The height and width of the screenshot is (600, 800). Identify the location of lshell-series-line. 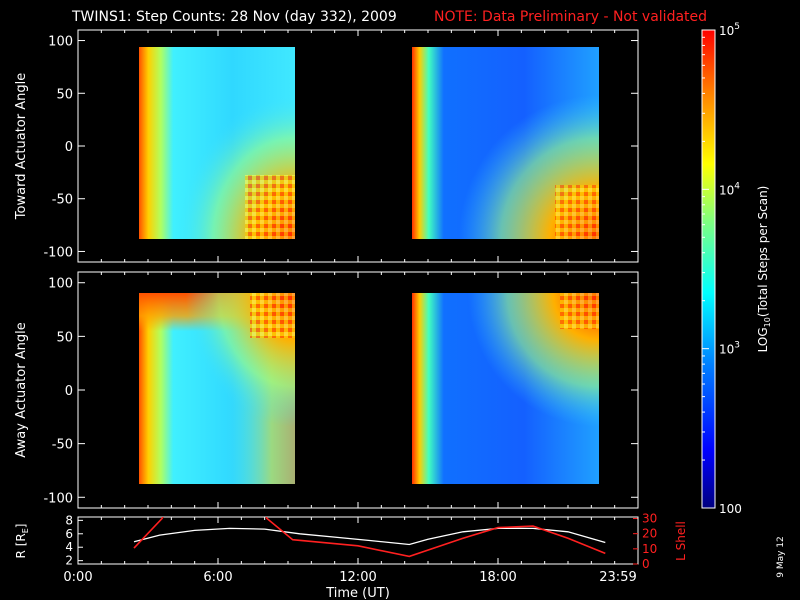
(369, 537).